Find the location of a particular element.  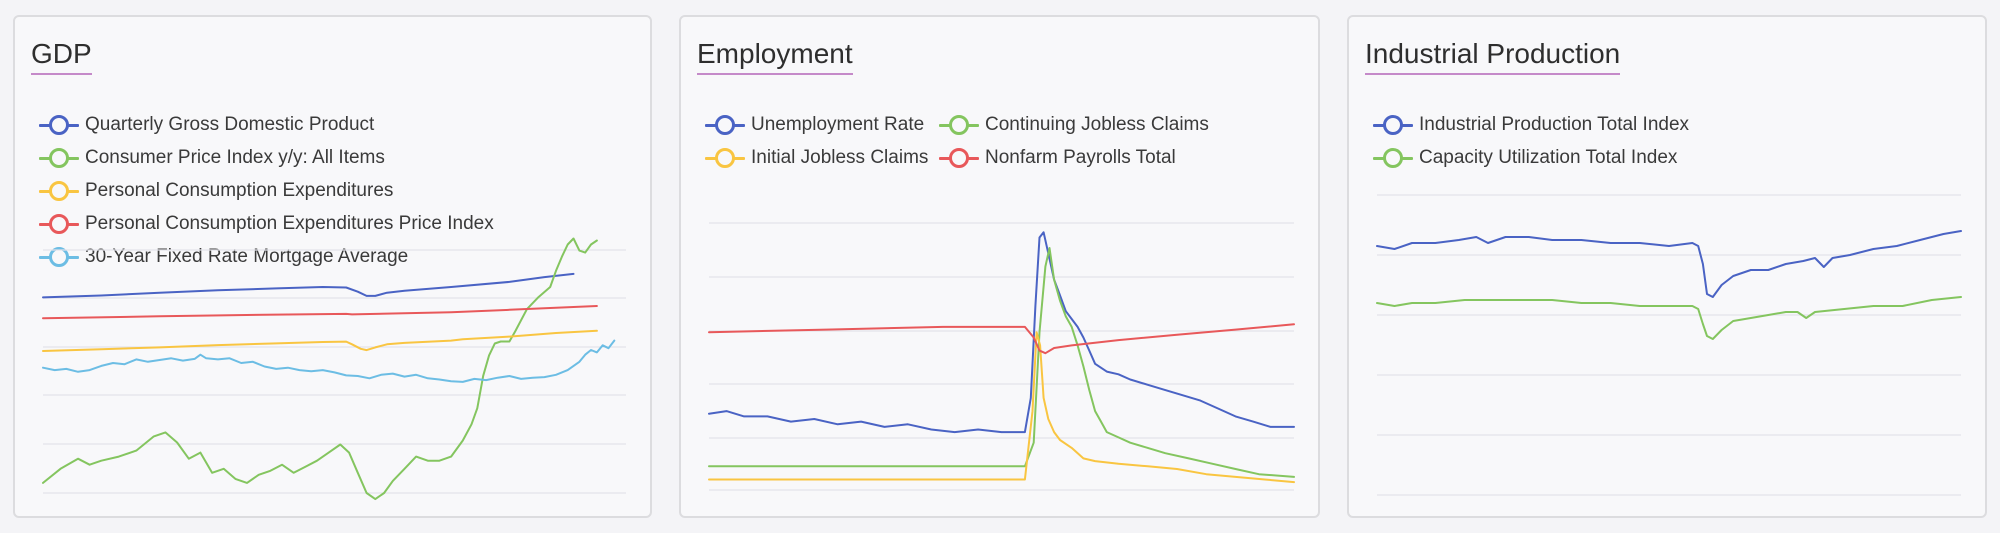

legend-label: Capacity Utilization Total Index is located at coordinates (1548, 157).